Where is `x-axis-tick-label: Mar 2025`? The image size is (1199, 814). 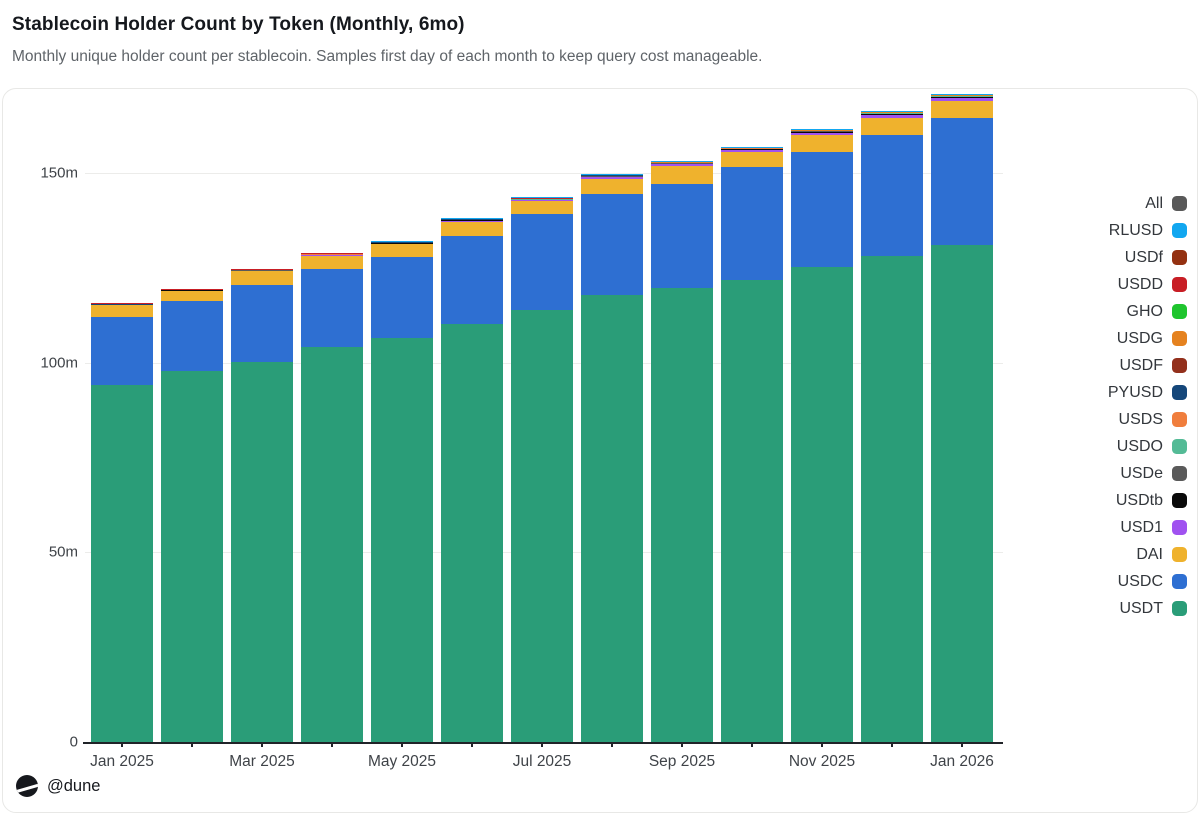 x-axis-tick-label: Mar 2025 is located at coordinates (262, 761).